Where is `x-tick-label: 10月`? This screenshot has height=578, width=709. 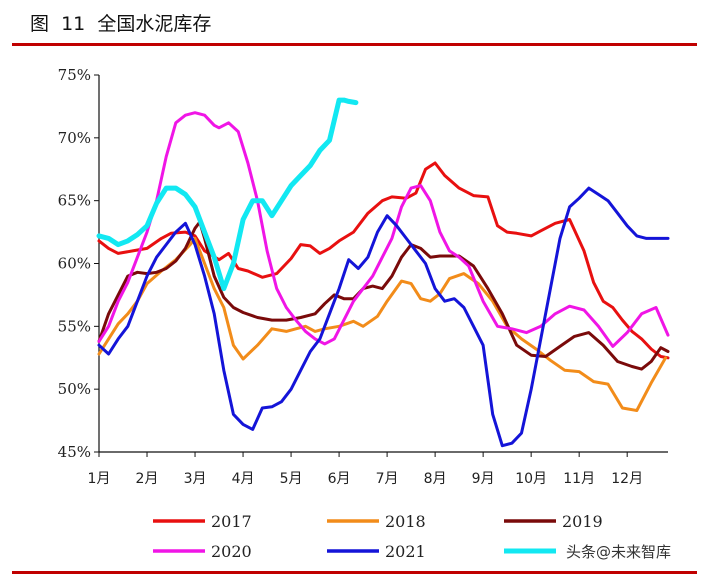 x-tick-label: 10月 is located at coordinates (531, 479).